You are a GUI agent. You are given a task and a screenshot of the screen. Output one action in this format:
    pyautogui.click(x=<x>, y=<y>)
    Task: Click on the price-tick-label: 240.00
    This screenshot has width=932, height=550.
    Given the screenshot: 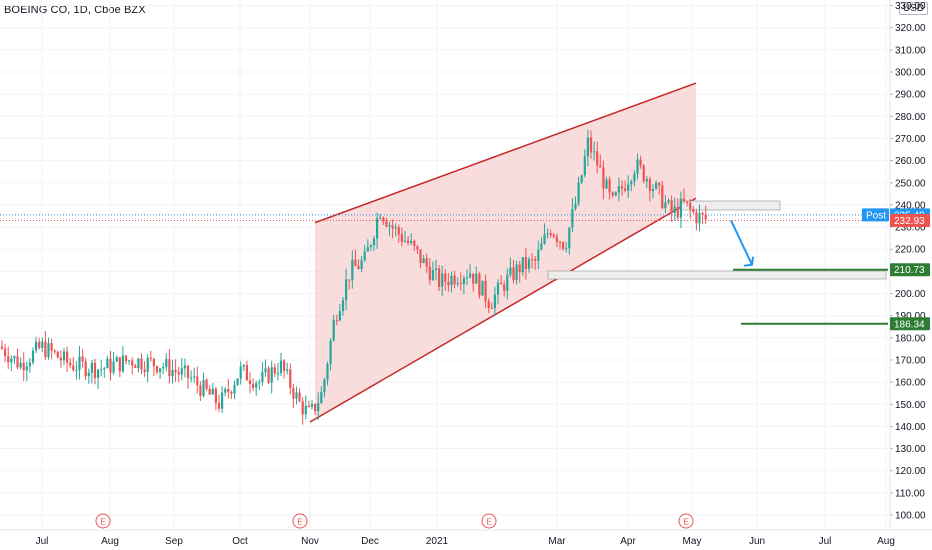 What is the action you would take?
    pyautogui.click(x=910, y=205)
    